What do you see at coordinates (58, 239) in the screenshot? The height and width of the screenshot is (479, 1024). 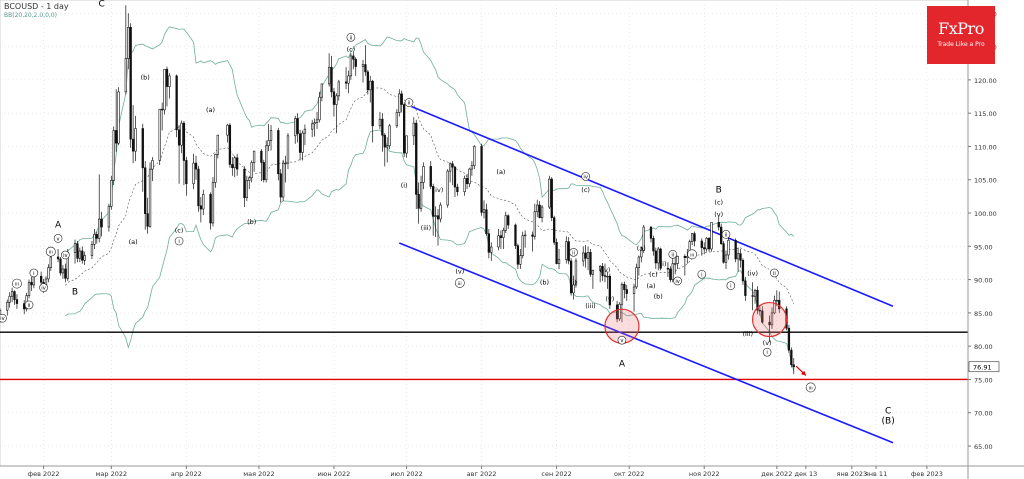 I see `wave-label: v` at bounding box center [58, 239].